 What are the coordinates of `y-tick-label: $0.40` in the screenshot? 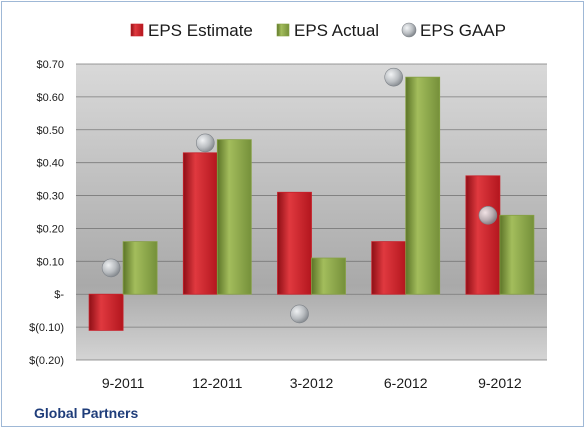 It's located at (50, 164).